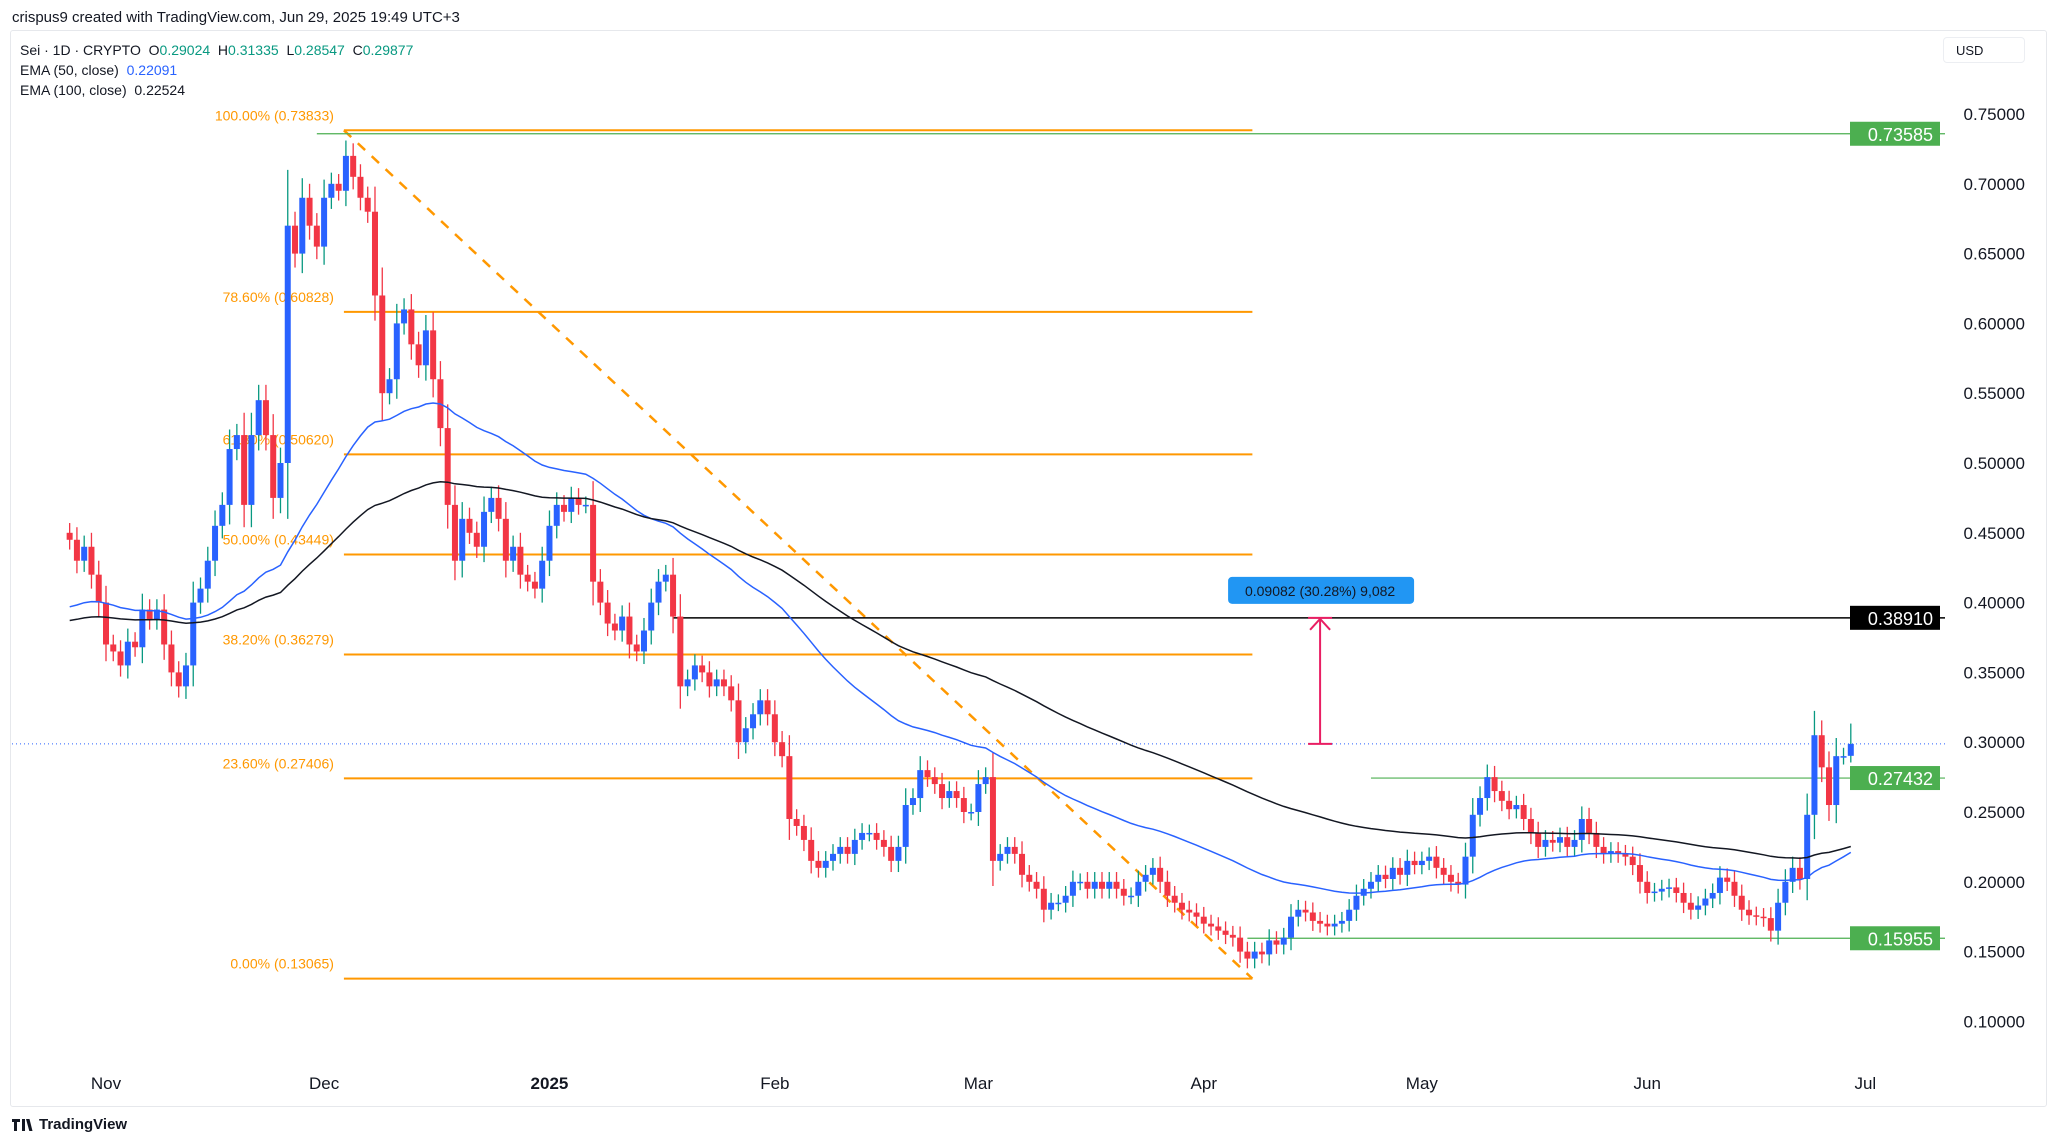  Describe the element at coordinates (1422, 1083) in the screenshot. I see `x-tick-label: May` at that location.